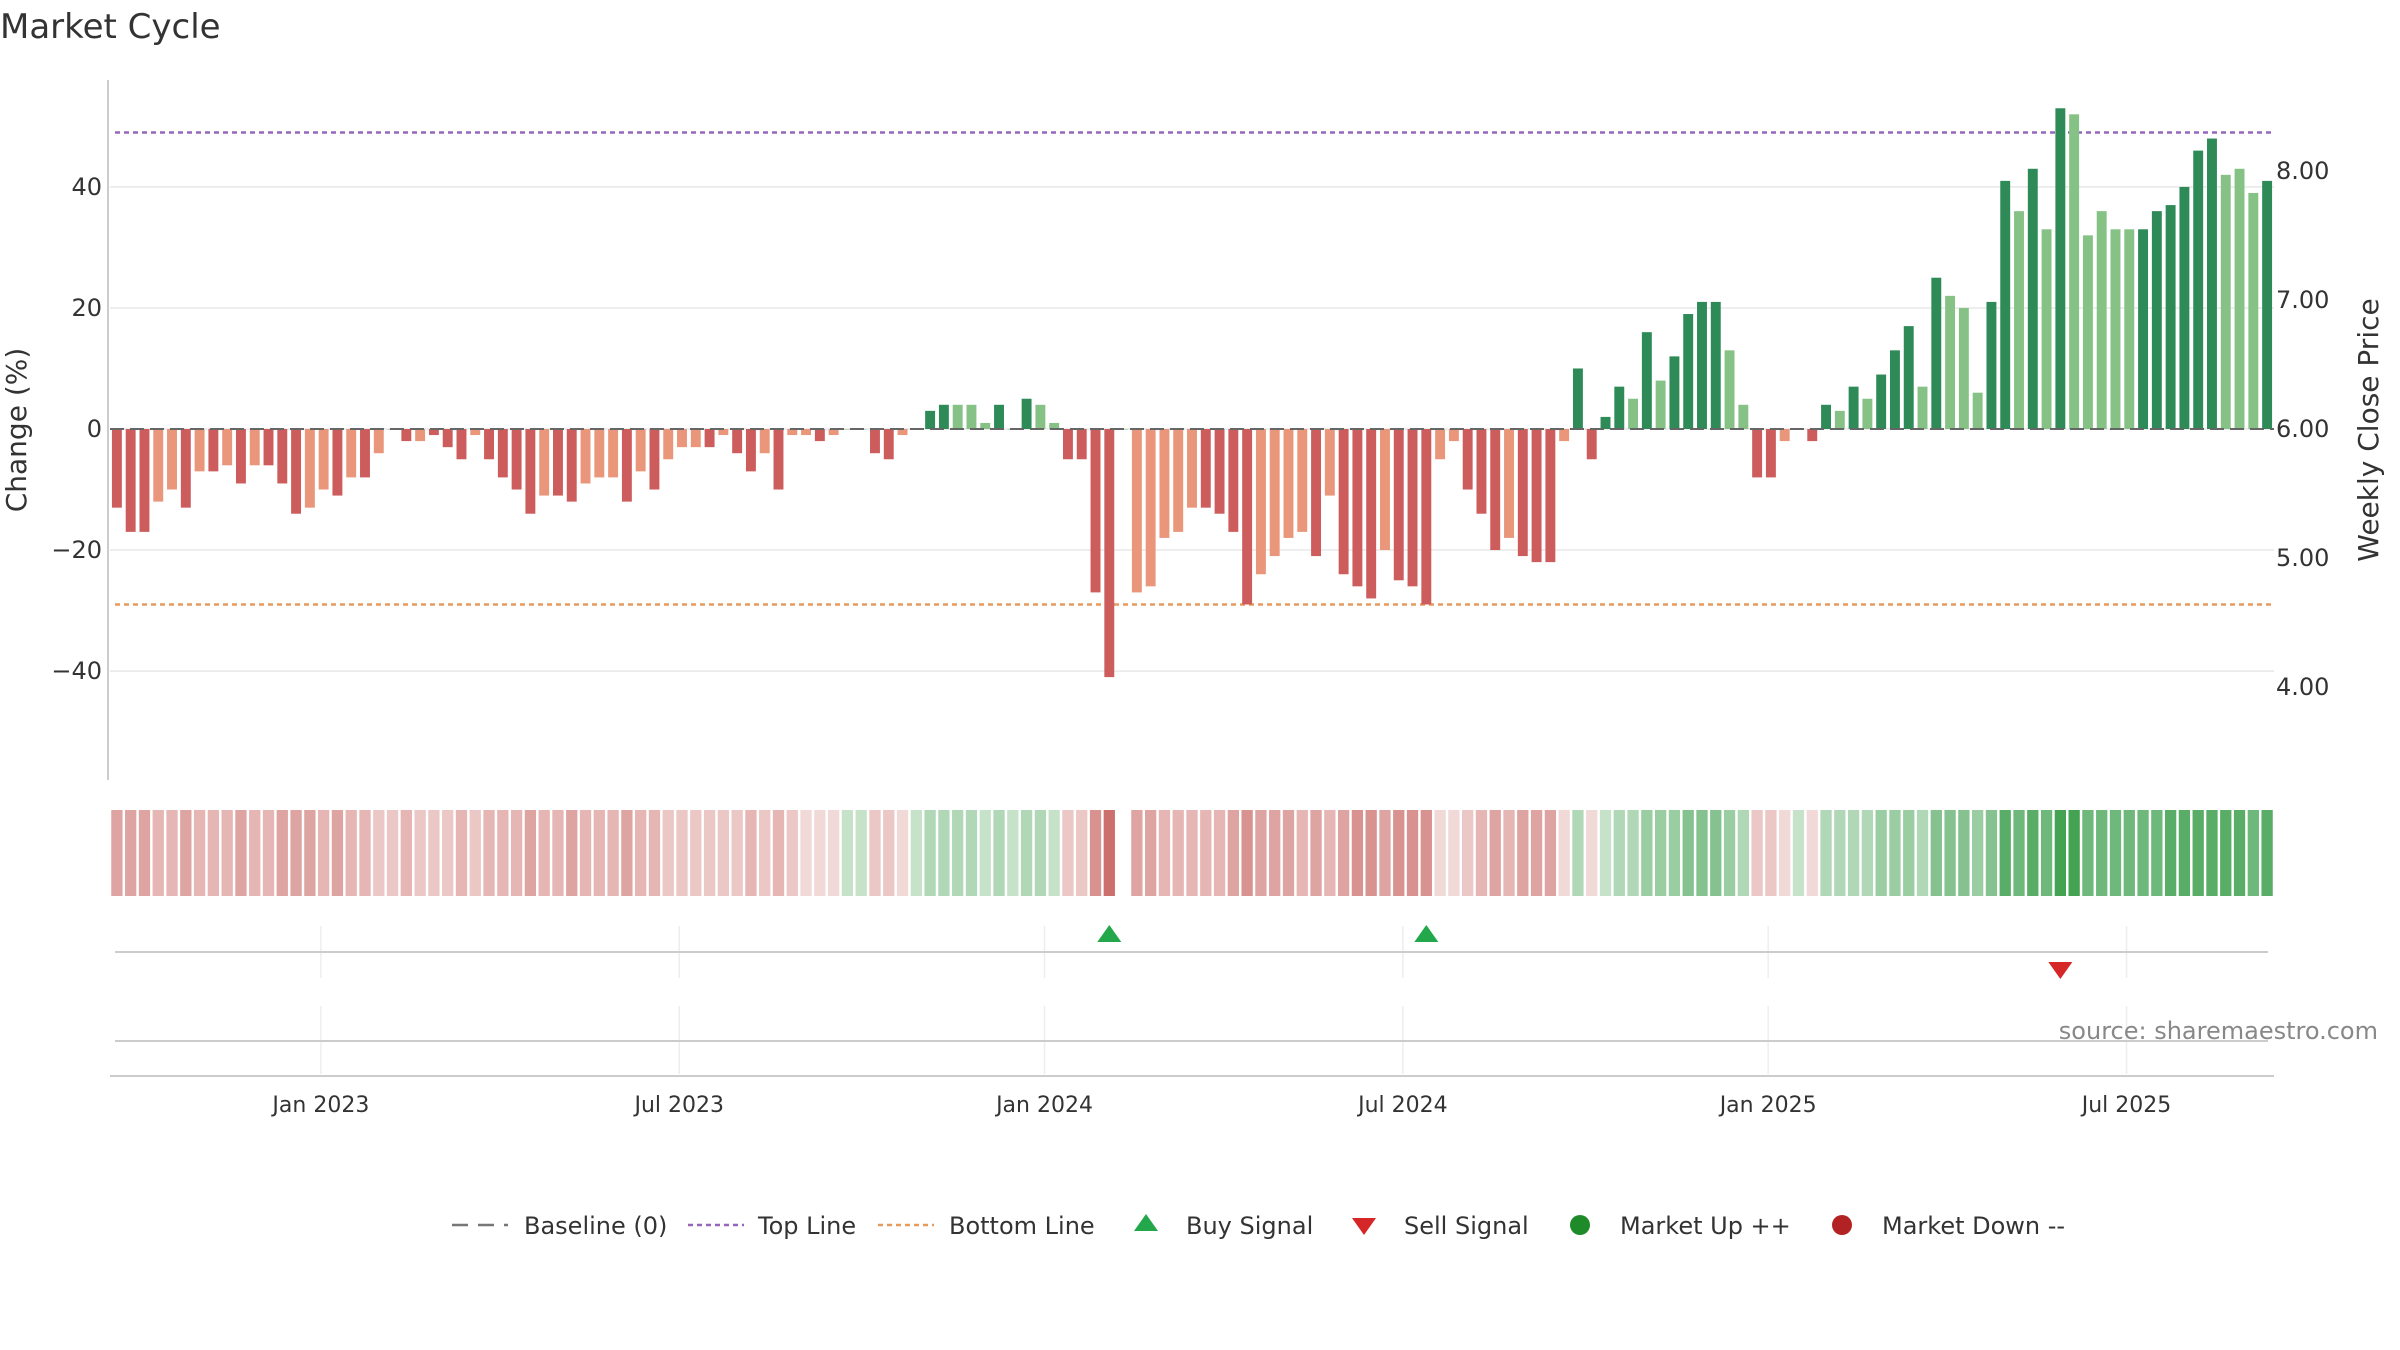  Describe the element at coordinates (1146, 1222) in the screenshot. I see `legend-swatch` at that location.